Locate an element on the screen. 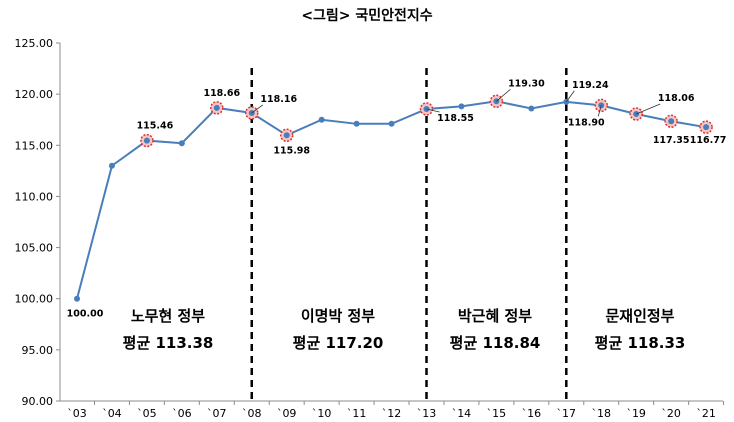 The width and height of the screenshot is (734, 422). period-name: 노무현 정부 is located at coordinates (168, 316).